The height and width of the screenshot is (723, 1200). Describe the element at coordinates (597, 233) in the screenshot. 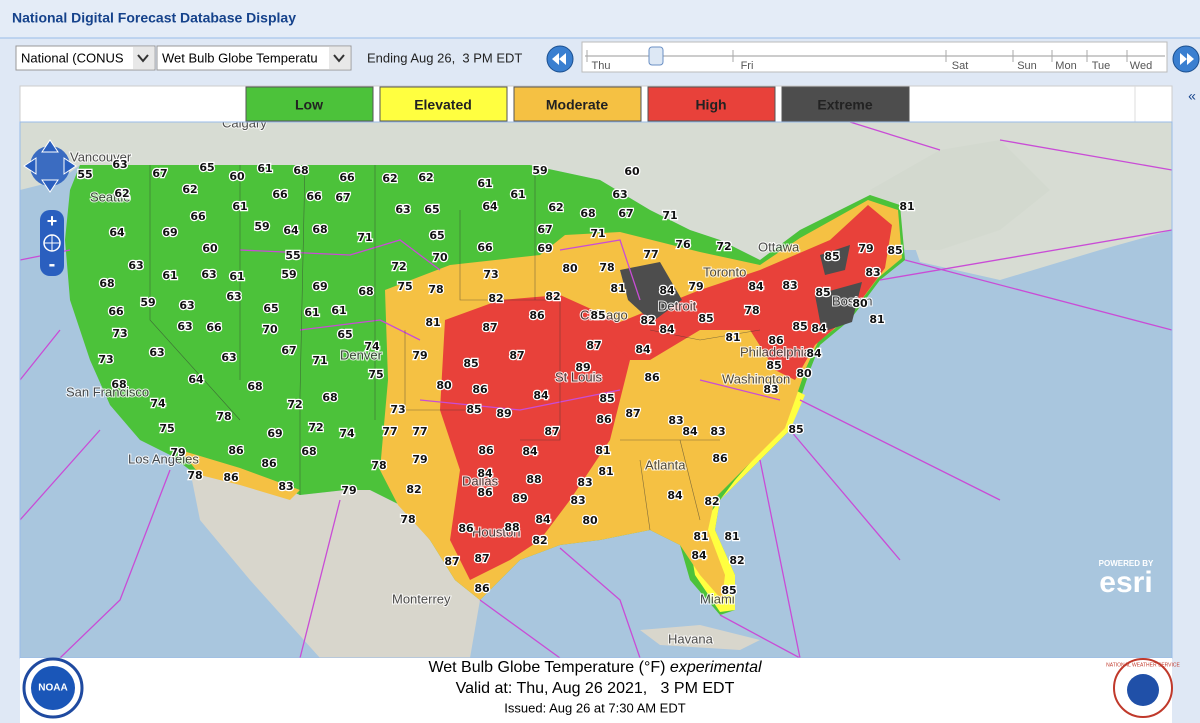

I see `forecast-value: 71` at that location.